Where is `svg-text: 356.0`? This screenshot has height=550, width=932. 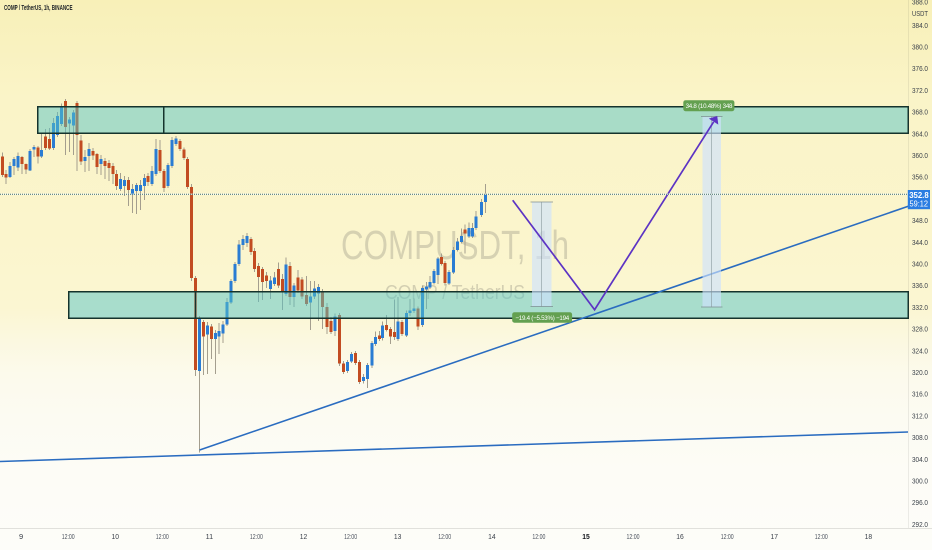 svg-text: 356.0 is located at coordinates (920, 177).